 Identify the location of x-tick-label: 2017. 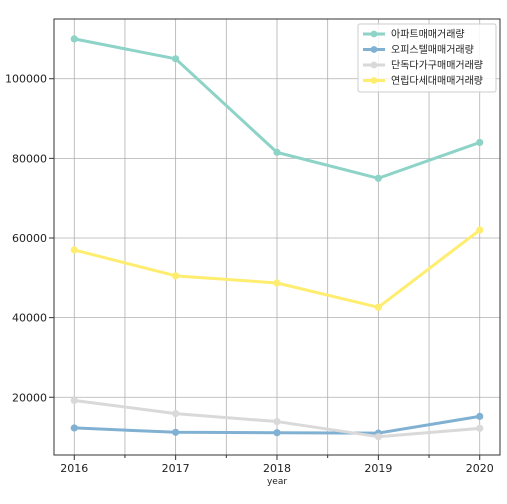
(176, 468).